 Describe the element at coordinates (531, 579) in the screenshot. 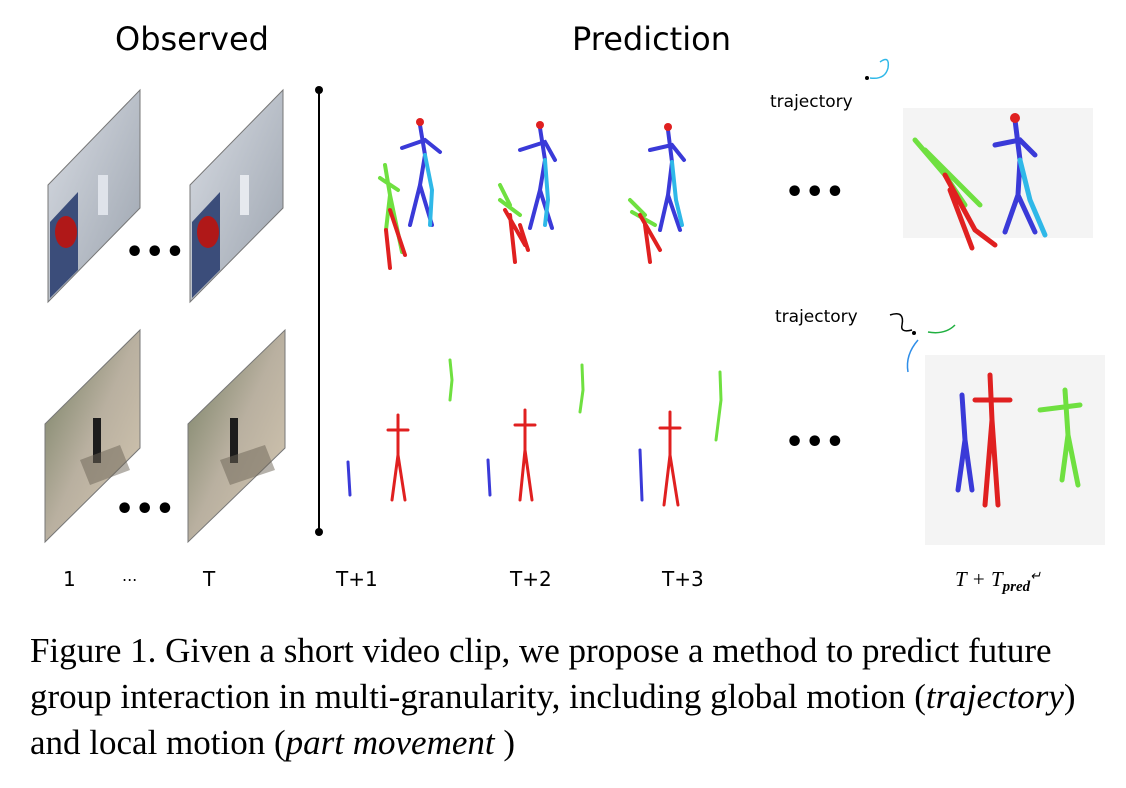

I see `time-label-T2: T+2` at that location.